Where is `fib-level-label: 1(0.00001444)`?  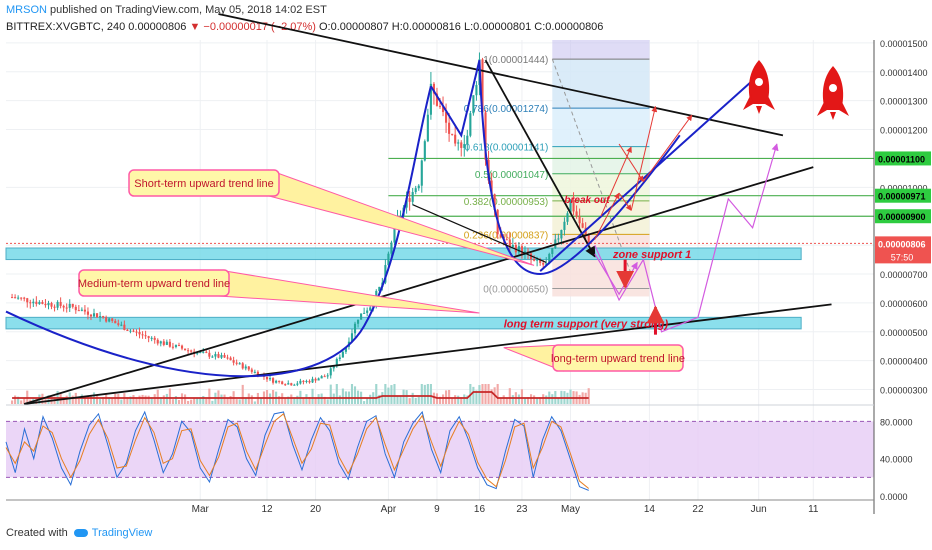
fib-level-label: 1(0.00001444) is located at coordinates (515, 60).